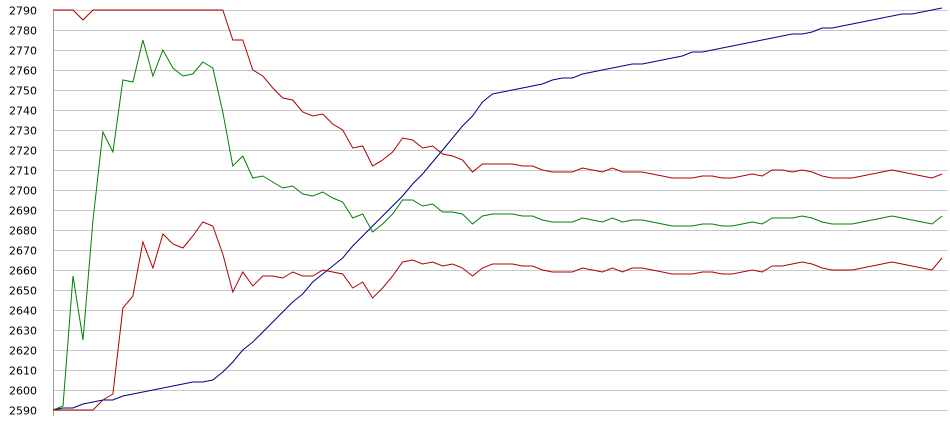 This screenshot has width=950, height=435. I want to click on y-tick-label: 2700, so click(23, 191).